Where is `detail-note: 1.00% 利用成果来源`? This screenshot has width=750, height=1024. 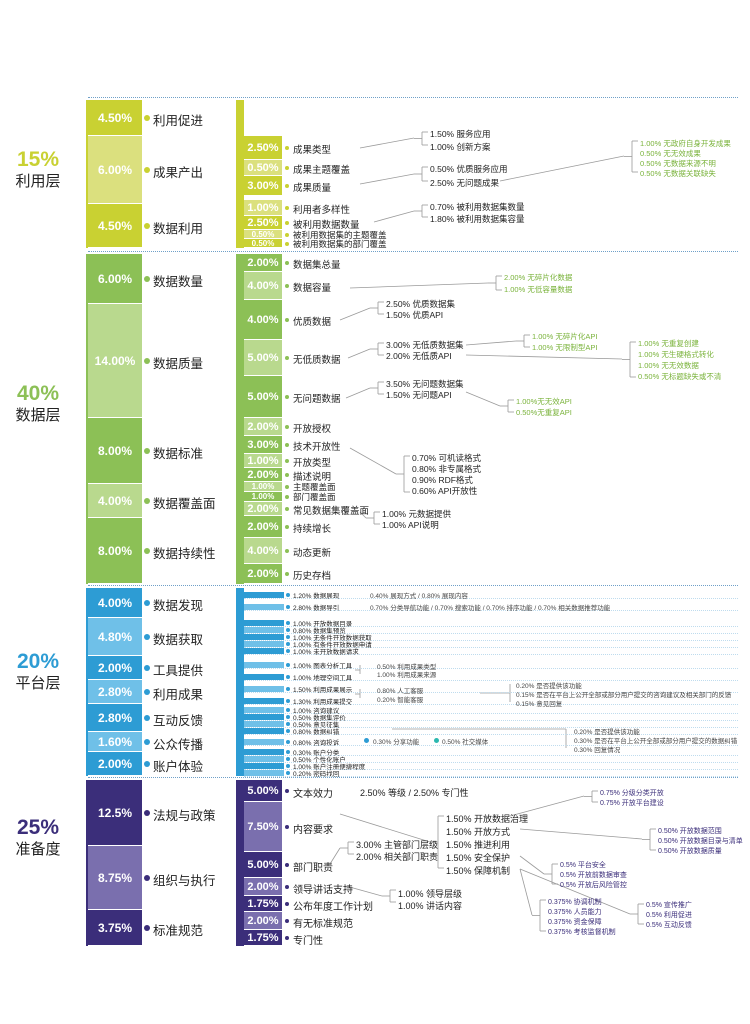 detail-note: 1.00% 利用成果来源 is located at coordinates (407, 675).